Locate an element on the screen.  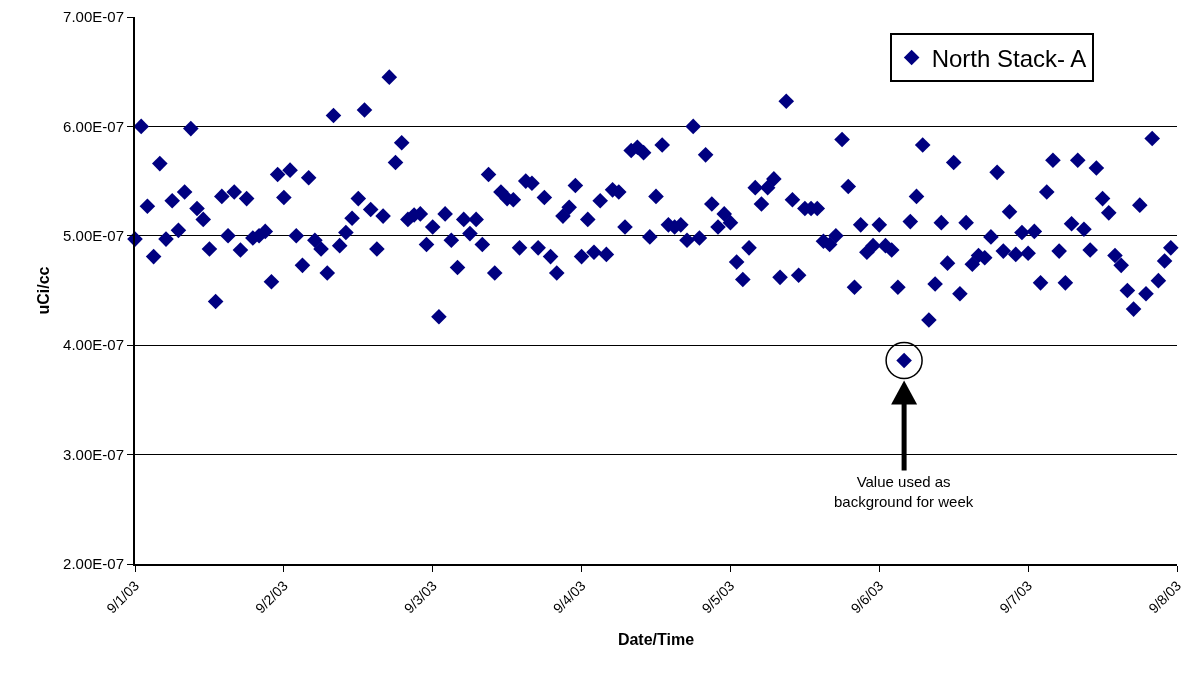
y-tick-label: 7.00E-07 is located at coordinates (93, 17).